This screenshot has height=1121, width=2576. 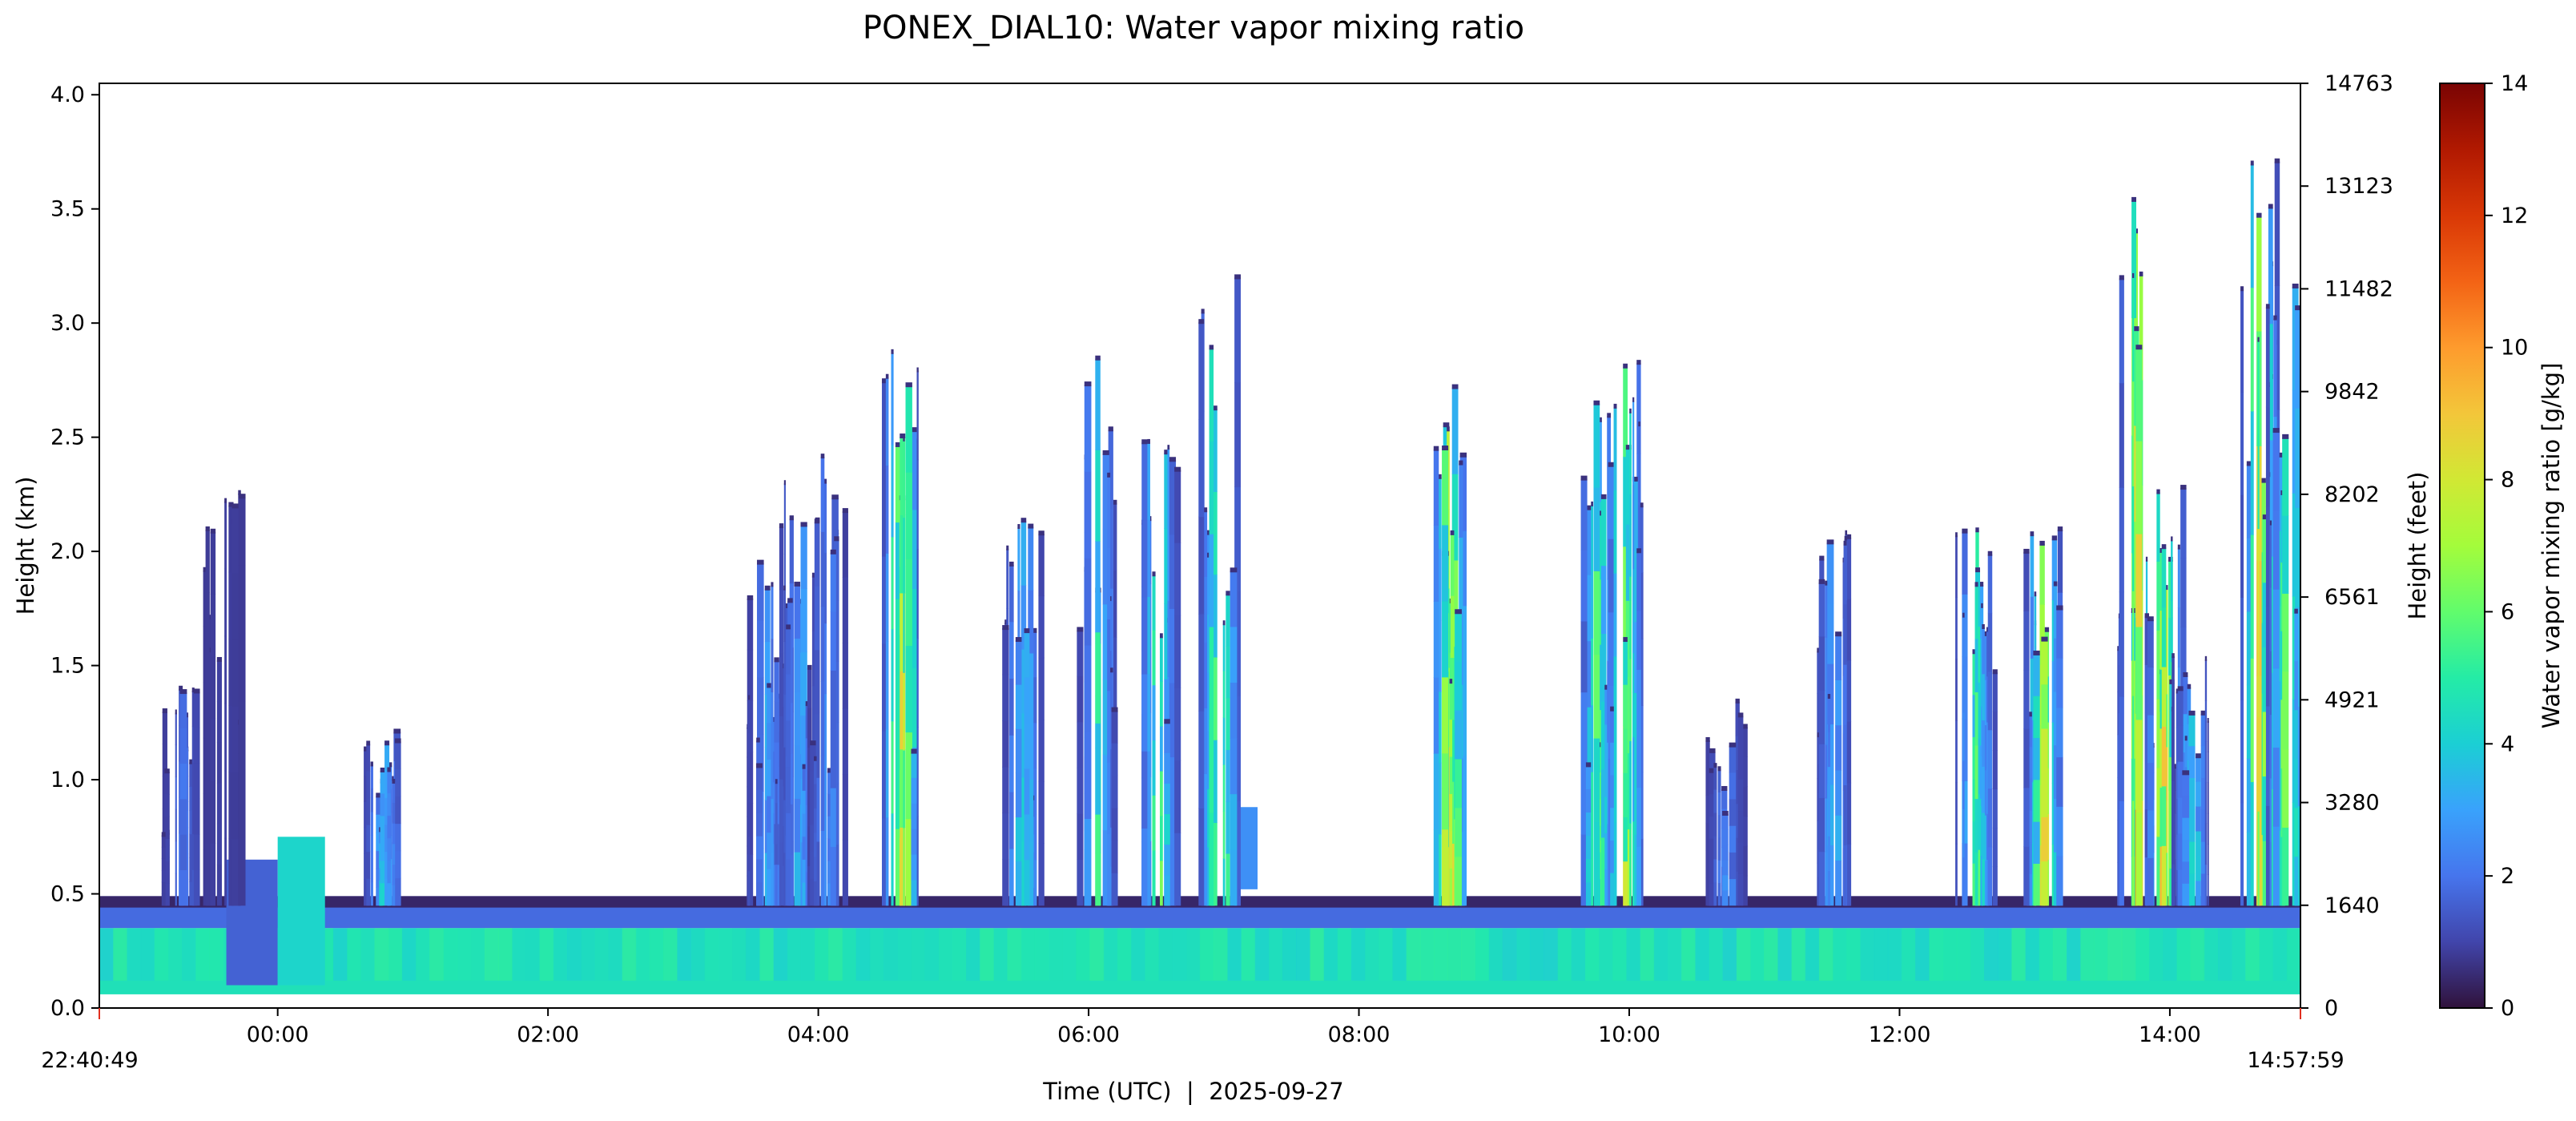 I want to click on y-tick-label: 2.5, so click(x=67, y=438).